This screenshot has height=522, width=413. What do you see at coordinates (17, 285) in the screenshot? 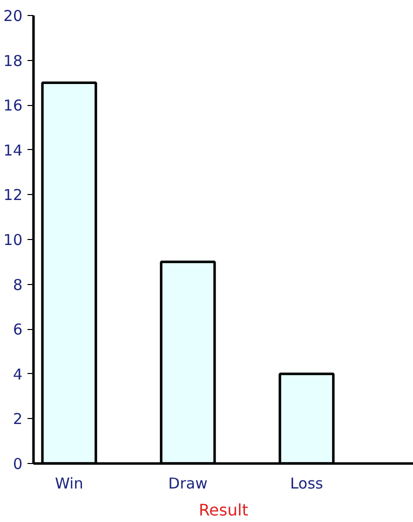
I see `y-tick-label: 8` at bounding box center [17, 285].